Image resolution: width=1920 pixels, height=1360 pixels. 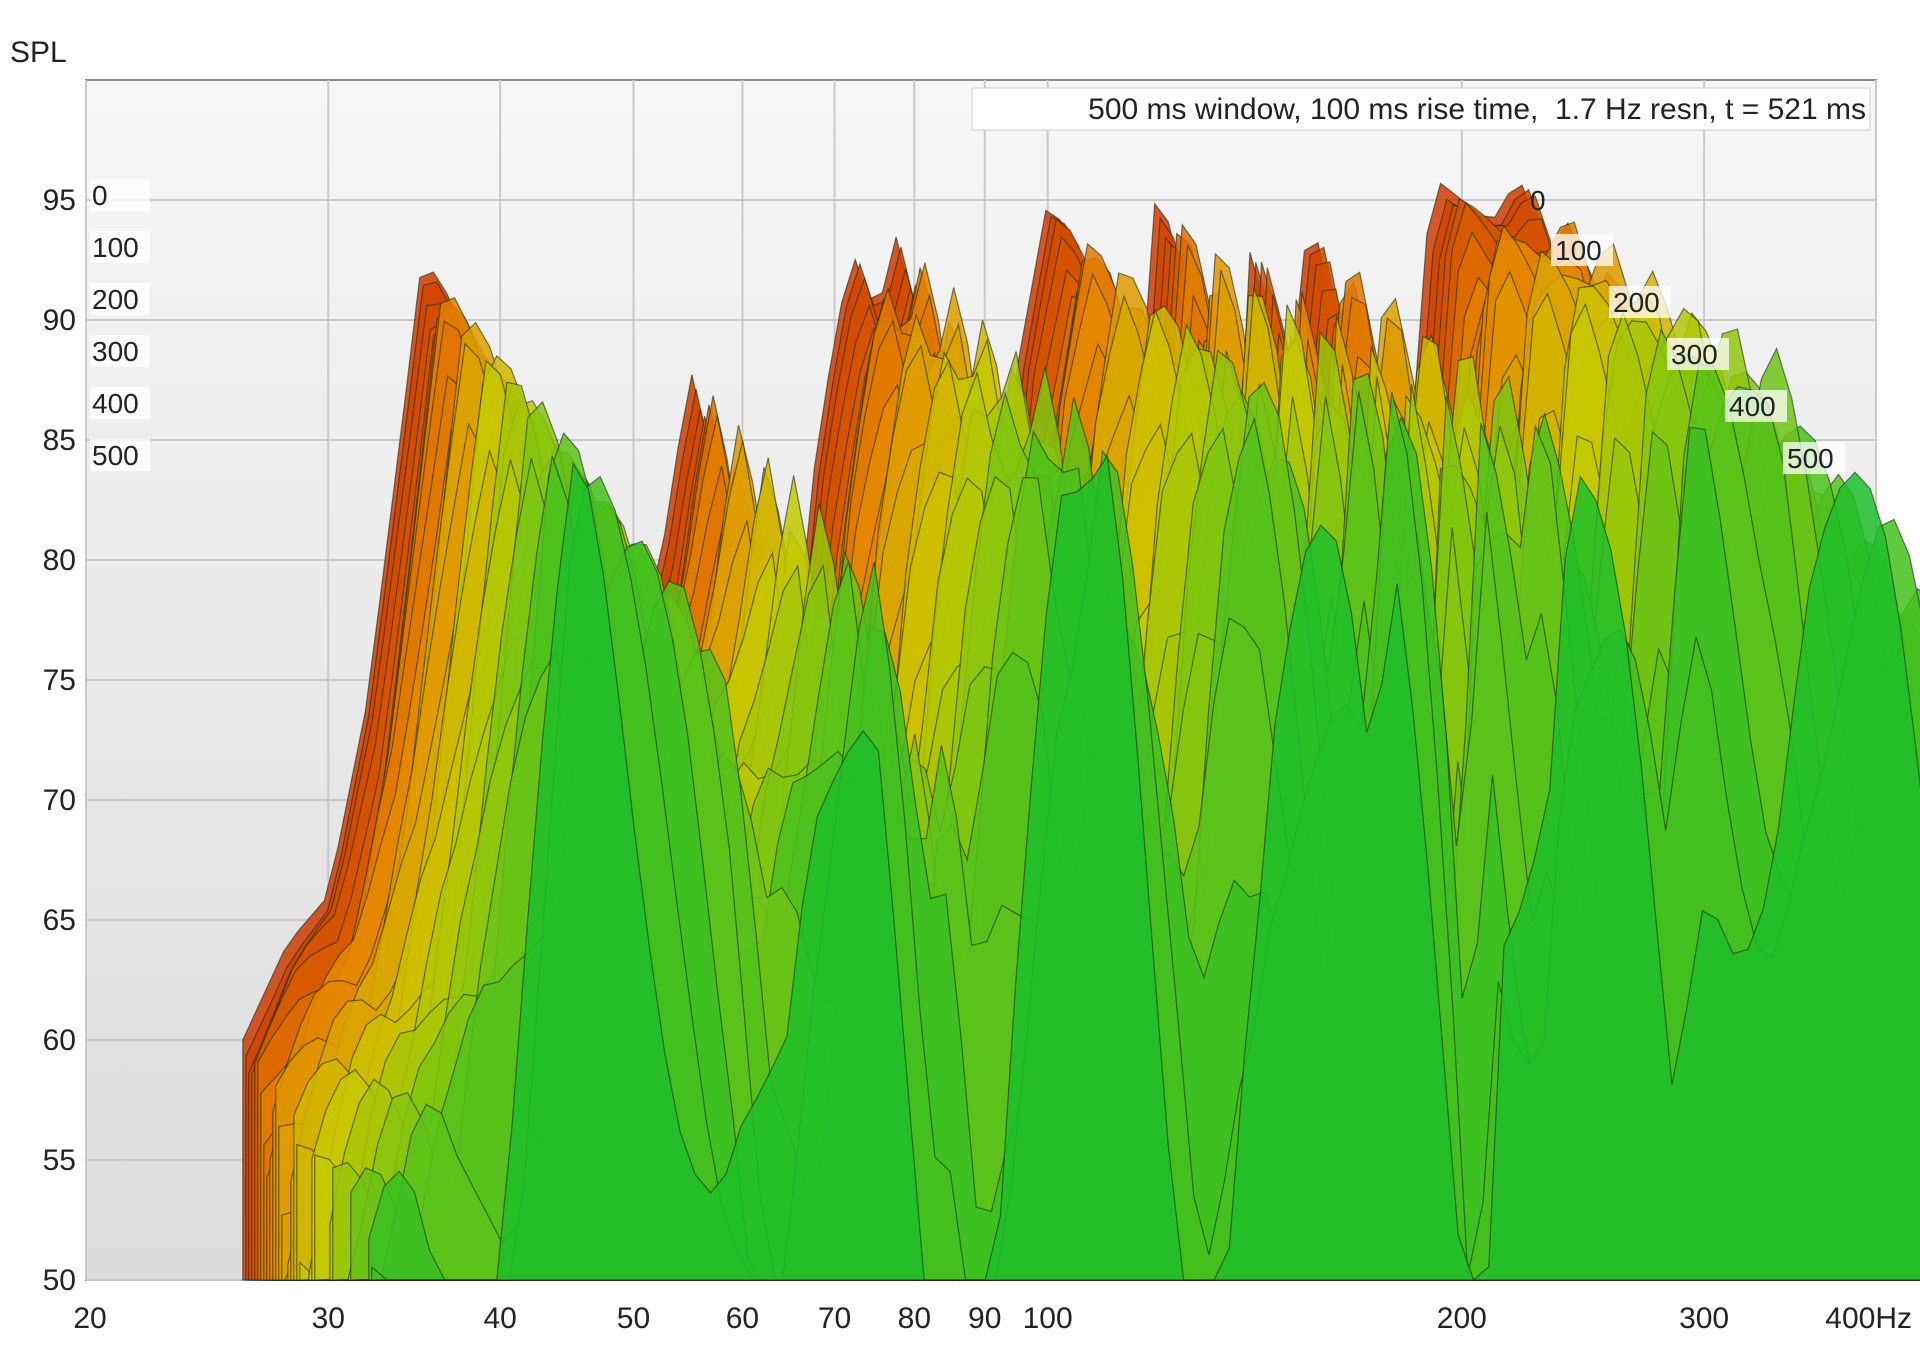 What do you see at coordinates (1462, 1318) in the screenshot?
I see `x-tick-label: 200` at bounding box center [1462, 1318].